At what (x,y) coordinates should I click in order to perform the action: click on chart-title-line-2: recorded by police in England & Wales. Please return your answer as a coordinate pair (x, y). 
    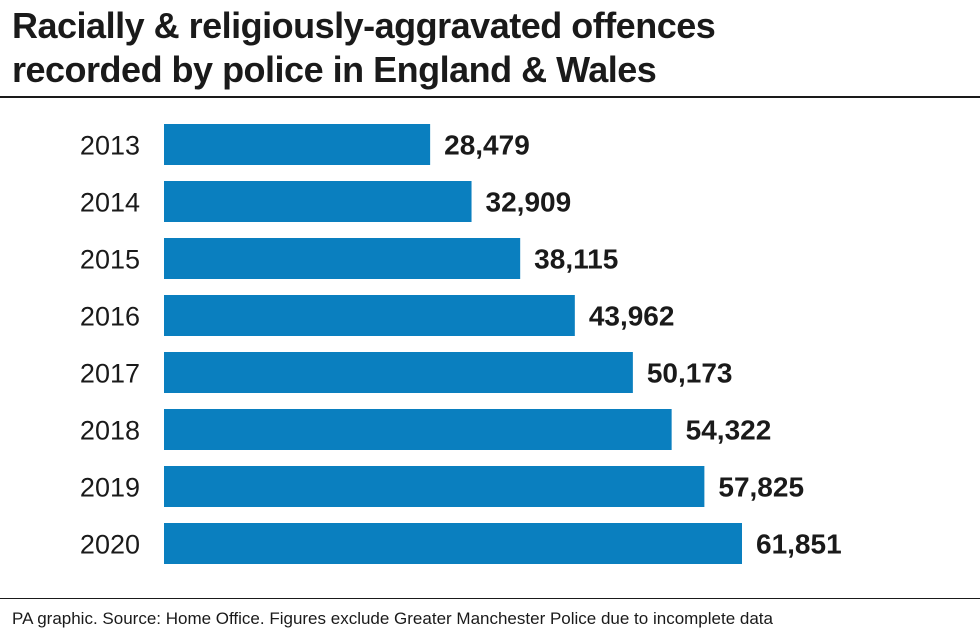
    Looking at the image, I should click on (334, 69).